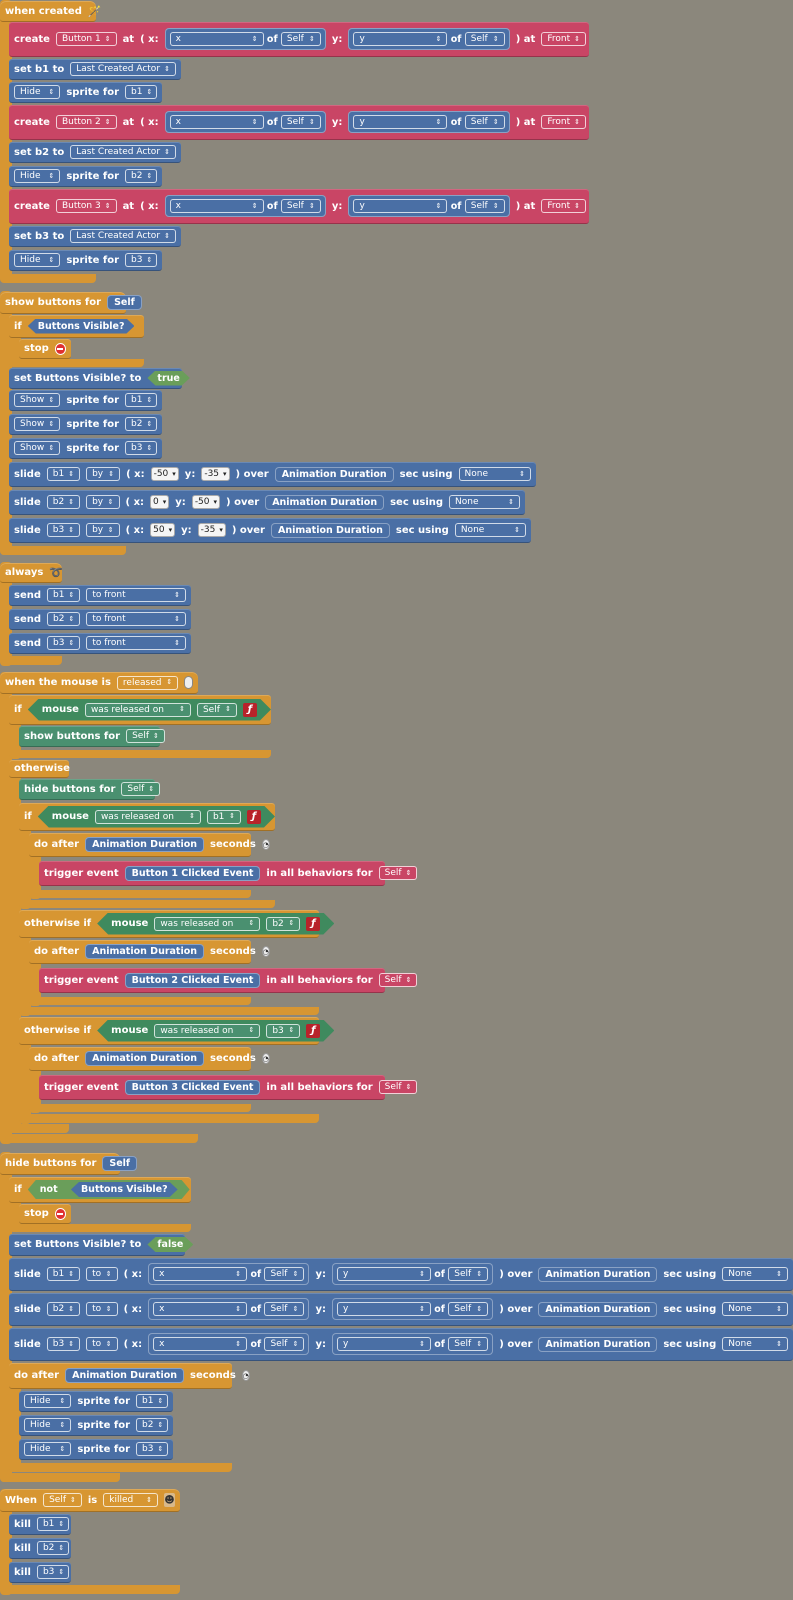 The width and height of the screenshot is (793, 1600). Describe the element at coordinates (85, 448) in the screenshot. I see `show-b3-block: Show ⇕ sprite for b3 ⇕` at that location.